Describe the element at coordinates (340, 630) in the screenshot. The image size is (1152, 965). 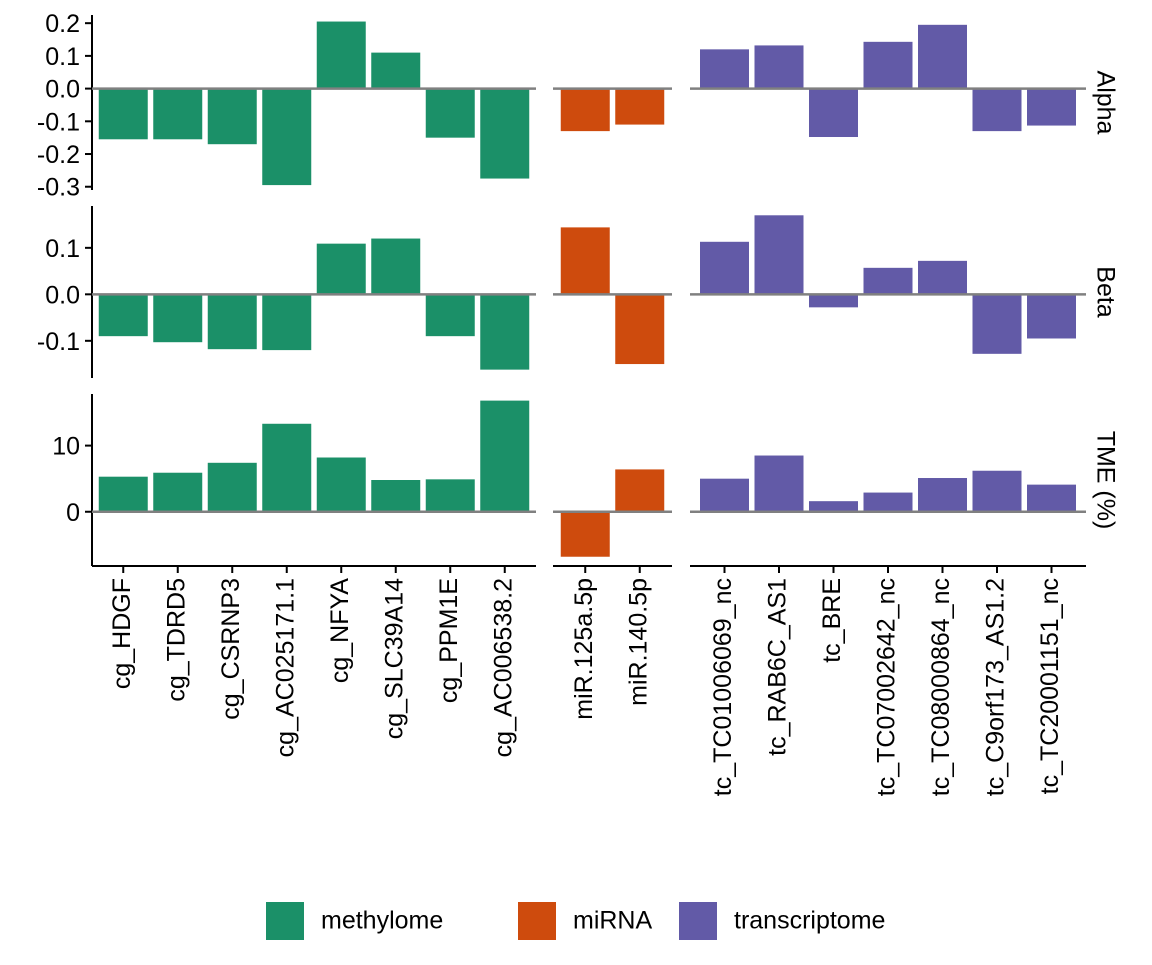
I see `x-tick-label: cg_NFYA` at that location.